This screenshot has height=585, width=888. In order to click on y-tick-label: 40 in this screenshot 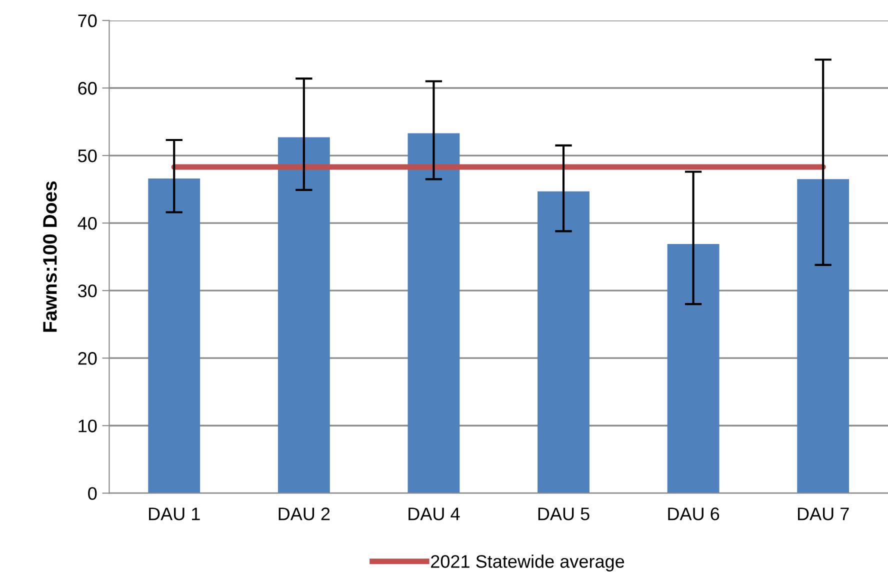, I will do `click(87, 223)`.